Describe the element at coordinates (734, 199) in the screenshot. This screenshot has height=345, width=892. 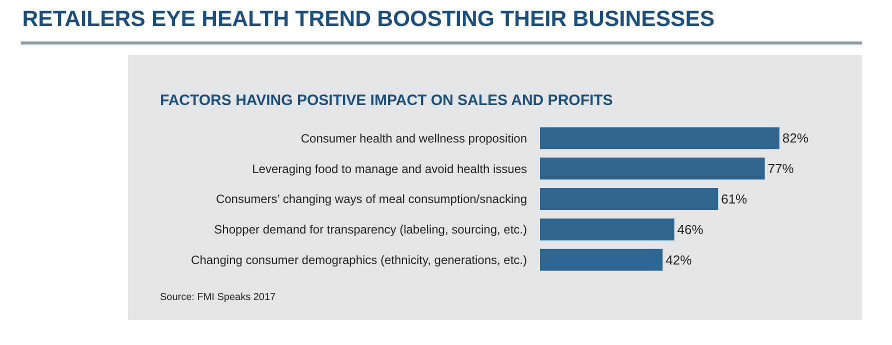
I see `data-label: 61%` at that location.